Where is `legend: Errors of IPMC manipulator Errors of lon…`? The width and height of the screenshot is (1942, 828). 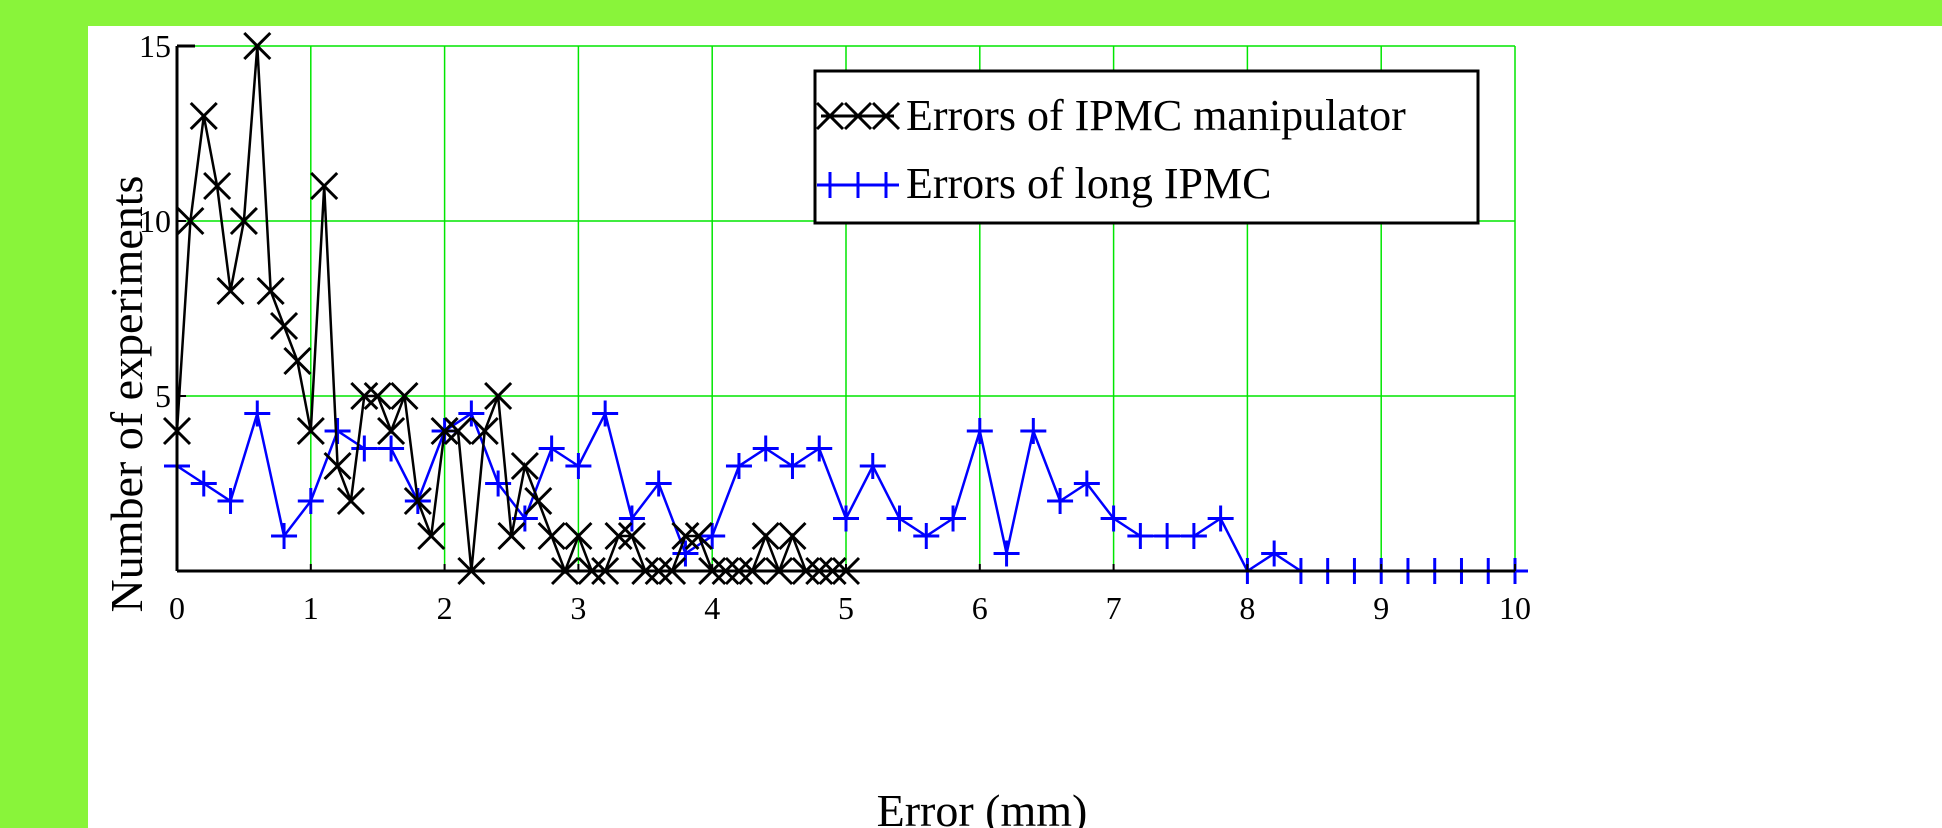
legend: Errors of IPMC manipulator Errors of lon… is located at coordinates (1146, 147).